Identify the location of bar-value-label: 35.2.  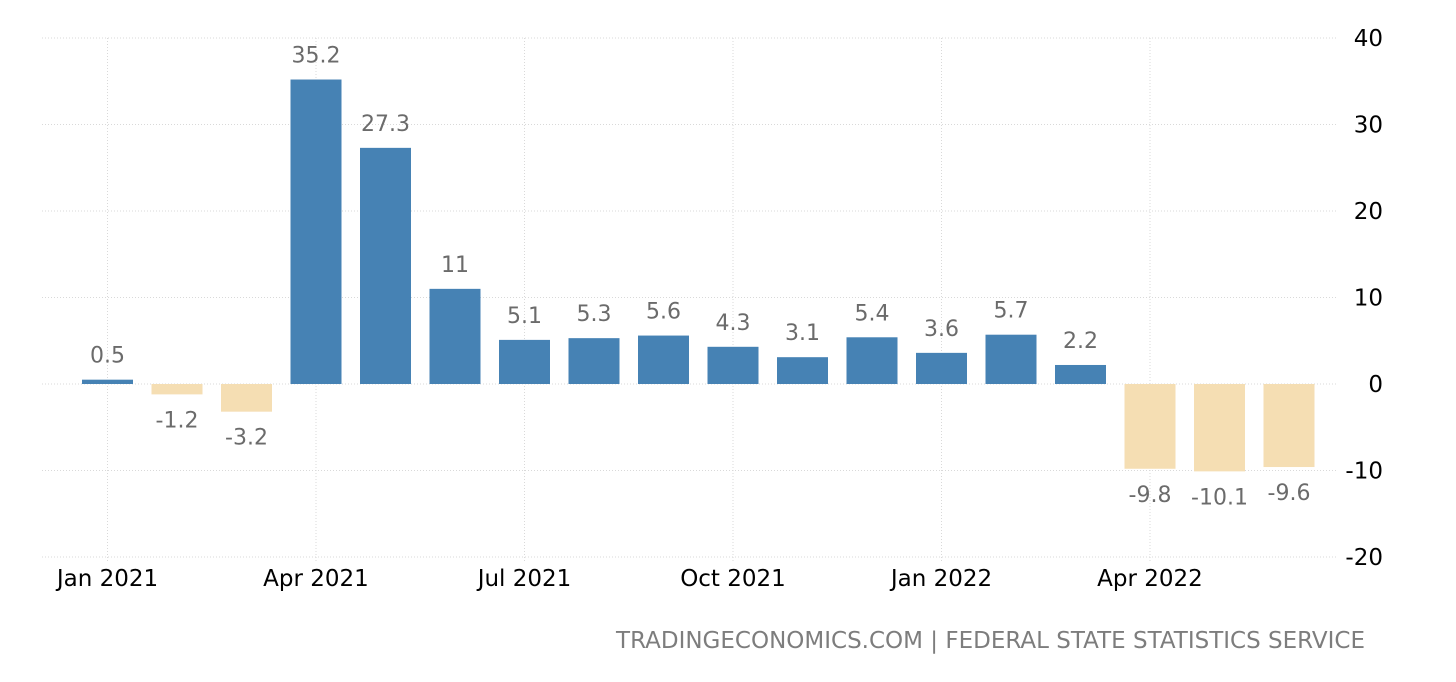
(316, 56).